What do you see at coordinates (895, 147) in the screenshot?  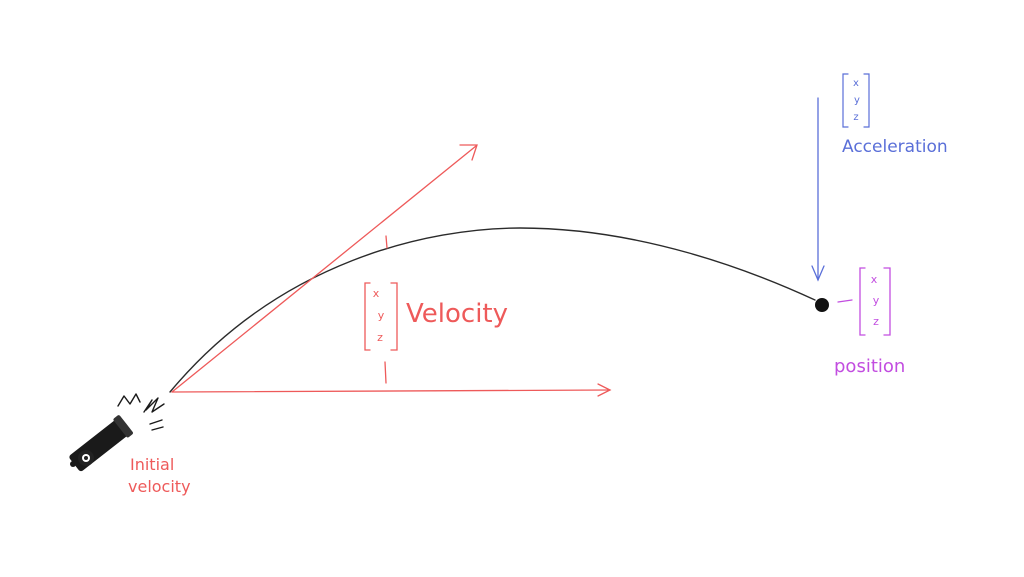 I see `acceleration-label: Acceleration` at bounding box center [895, 147].